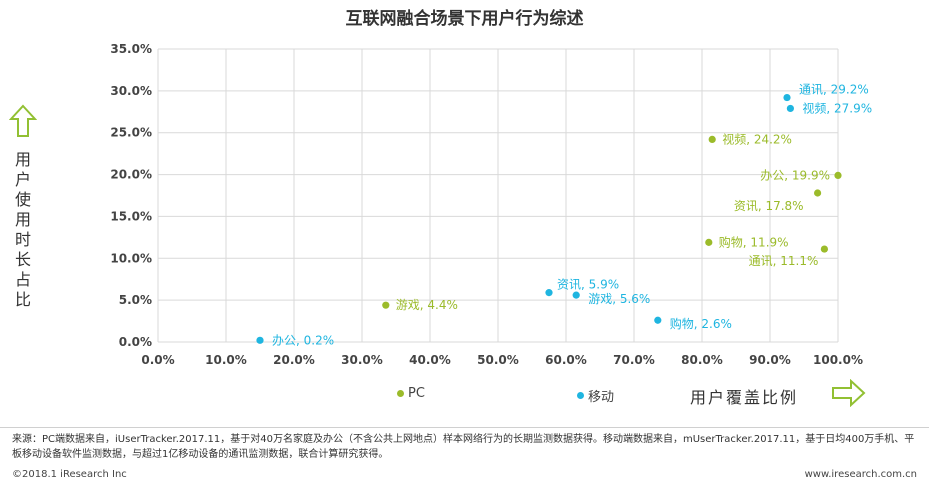 The width and height of the screenshot is (929, 486). Describe the element at coordinates (416, 393) in the screenshot. I see `legend-label-pc: PC` at that location.